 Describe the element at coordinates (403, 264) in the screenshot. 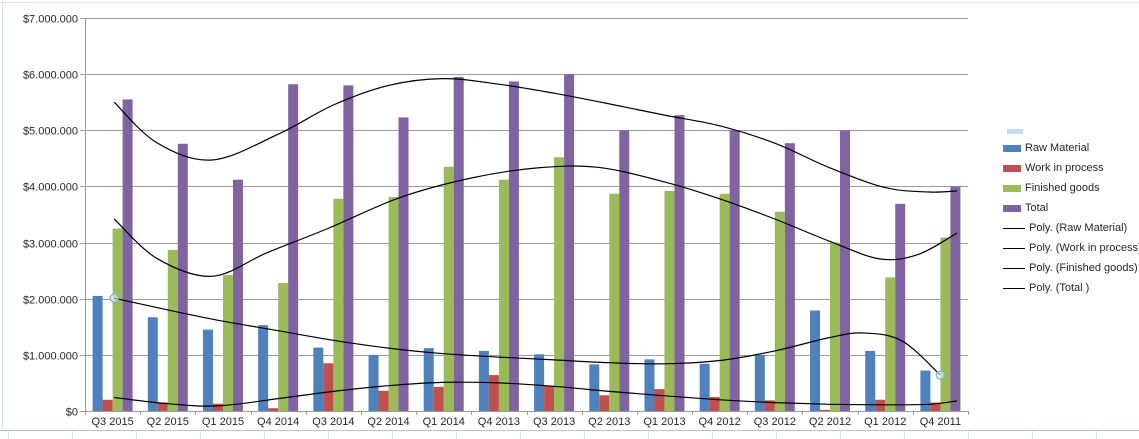

I see `bar-total-q2-2014` at that location.